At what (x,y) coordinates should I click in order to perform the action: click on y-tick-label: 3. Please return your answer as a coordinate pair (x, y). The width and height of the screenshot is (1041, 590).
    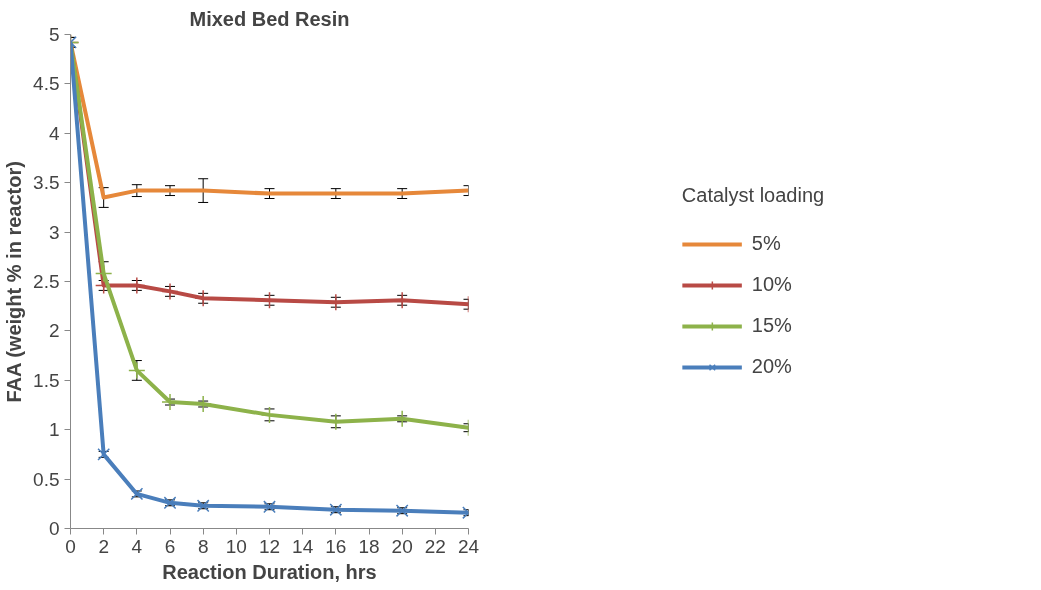
    Looking at the image, I should click on (54, 232).